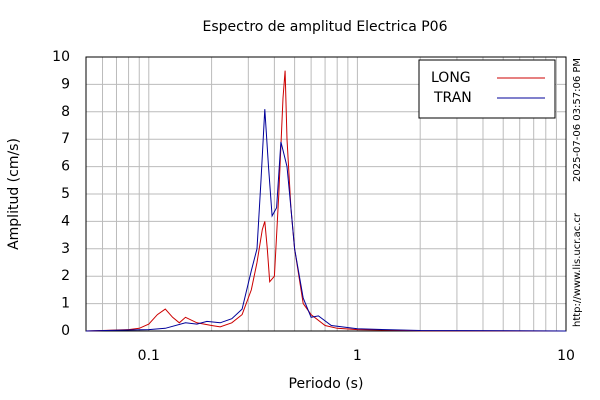  What do you see at coordinates (65, 331) in the screenshot?
I see `y-tick-label: 0` at bounding box center [65, 331].